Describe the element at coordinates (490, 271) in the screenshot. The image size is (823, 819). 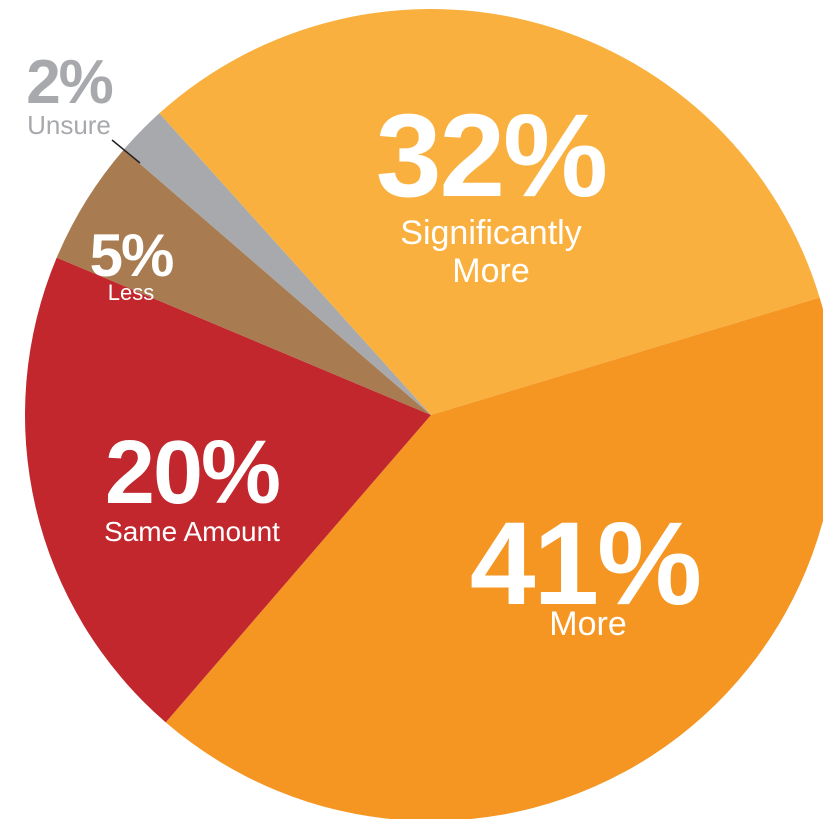
I see `slice-label-significantly-more-2: More` at that location.